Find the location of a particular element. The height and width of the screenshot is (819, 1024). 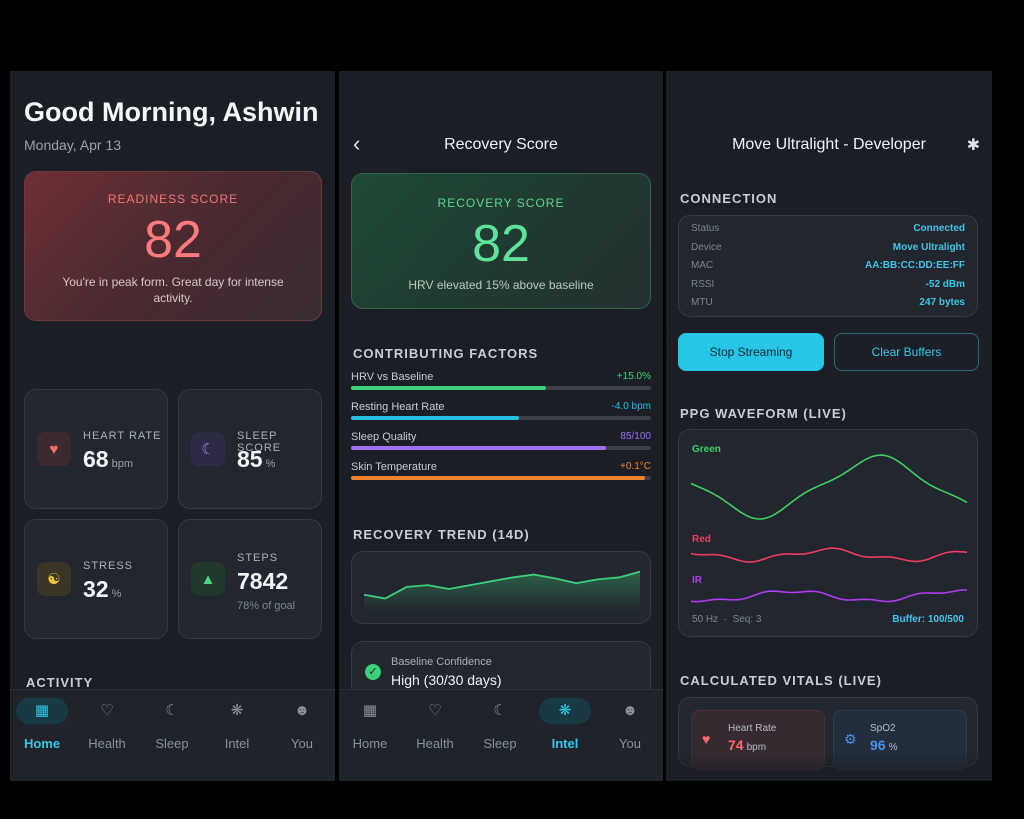

green-label: Green is located at coordinates (706, 449).